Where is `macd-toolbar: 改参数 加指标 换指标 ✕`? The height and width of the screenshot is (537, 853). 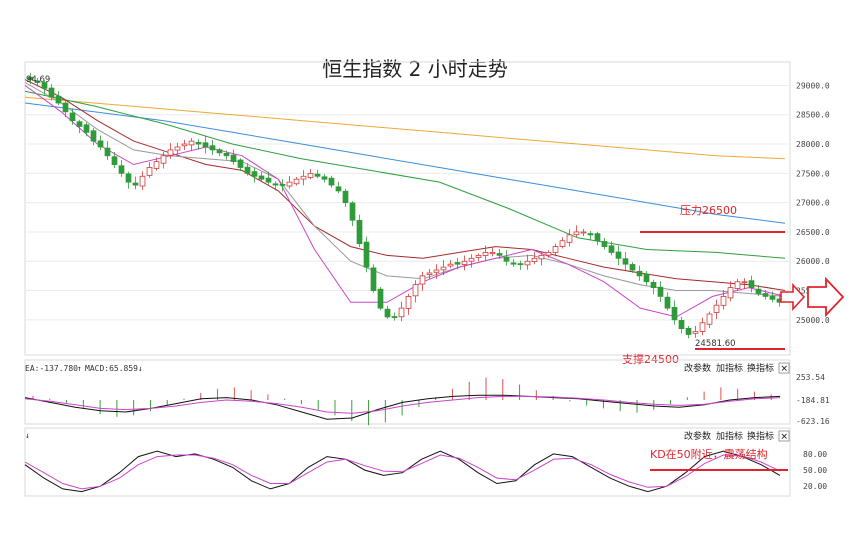 macd-toolbar: 改参数 加指标 换指标 ✕ is located at coordinates (737, 368).